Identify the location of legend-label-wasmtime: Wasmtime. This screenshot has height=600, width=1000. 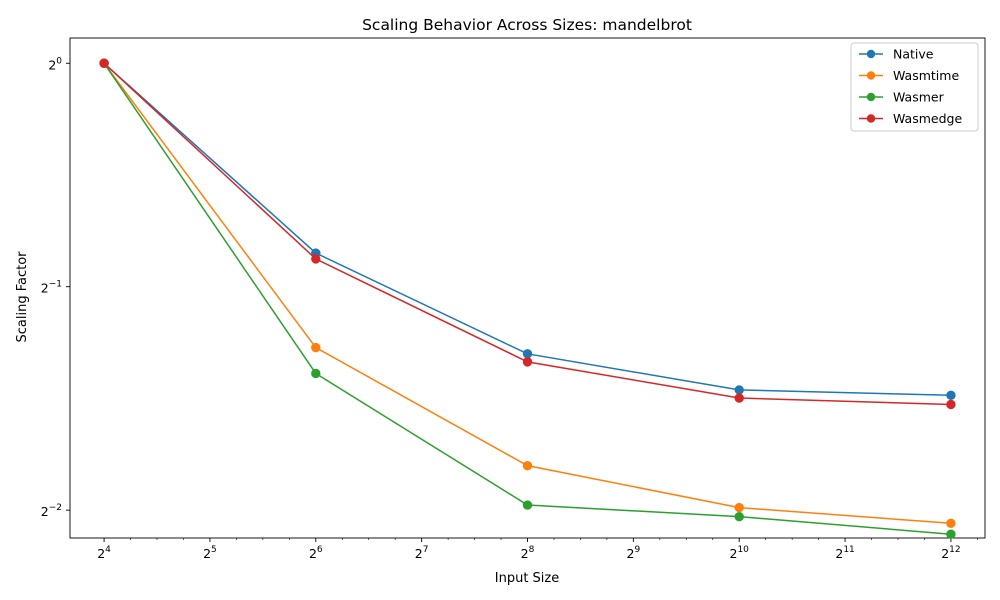
(926, 75).